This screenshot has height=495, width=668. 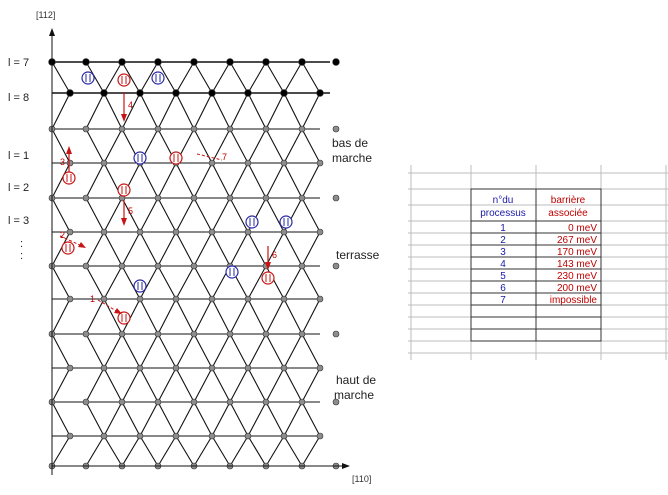 I want to click on header-barrier-line1: barrière, so click(x=568, y=200).